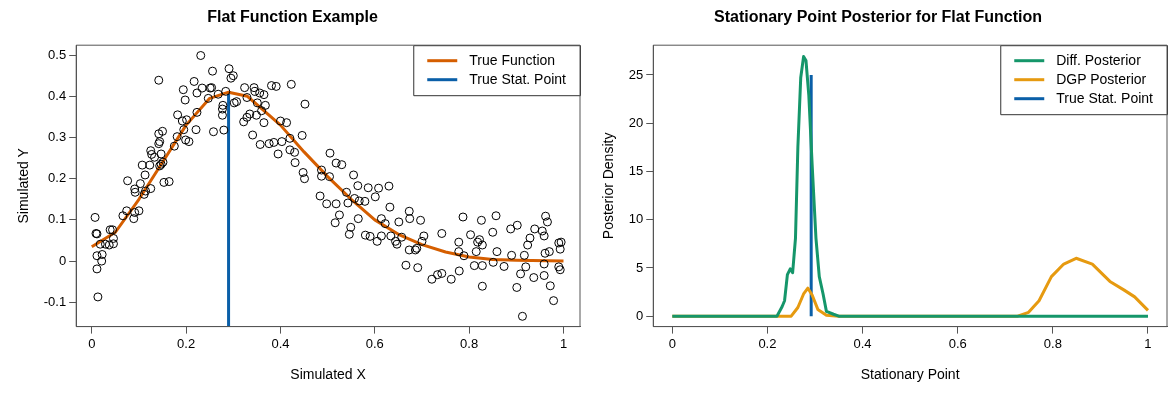 Image resolution: width=1171 pixels, height=400 pixels. What do you see at coordinates (55, 301) in the screenshot?
I see `y-tick-label: -0.1` at bounding box center [55, 301].